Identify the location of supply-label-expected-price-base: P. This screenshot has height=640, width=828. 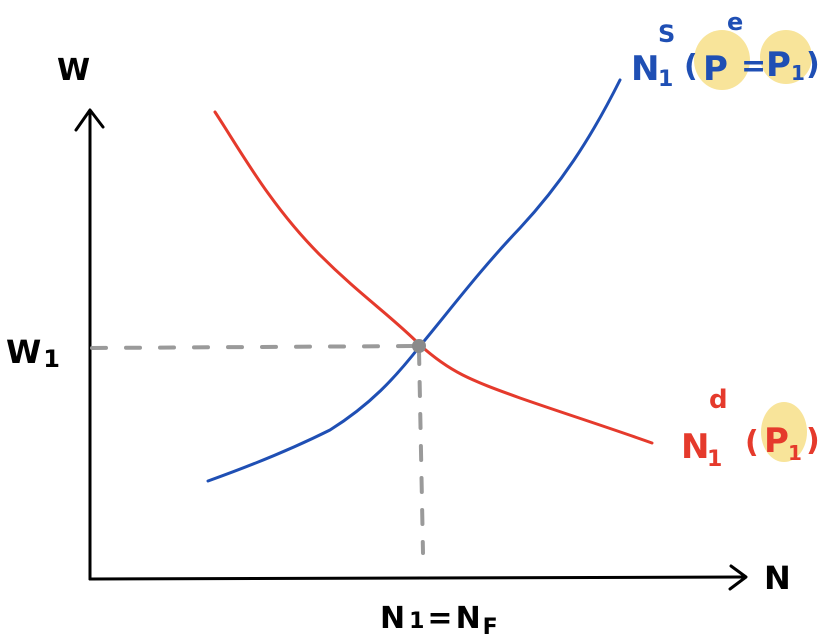
(715, 69).